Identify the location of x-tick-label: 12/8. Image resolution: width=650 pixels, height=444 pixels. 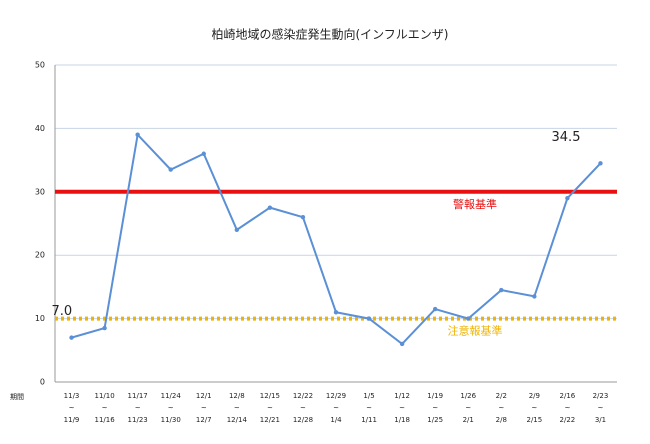
(237, 396).